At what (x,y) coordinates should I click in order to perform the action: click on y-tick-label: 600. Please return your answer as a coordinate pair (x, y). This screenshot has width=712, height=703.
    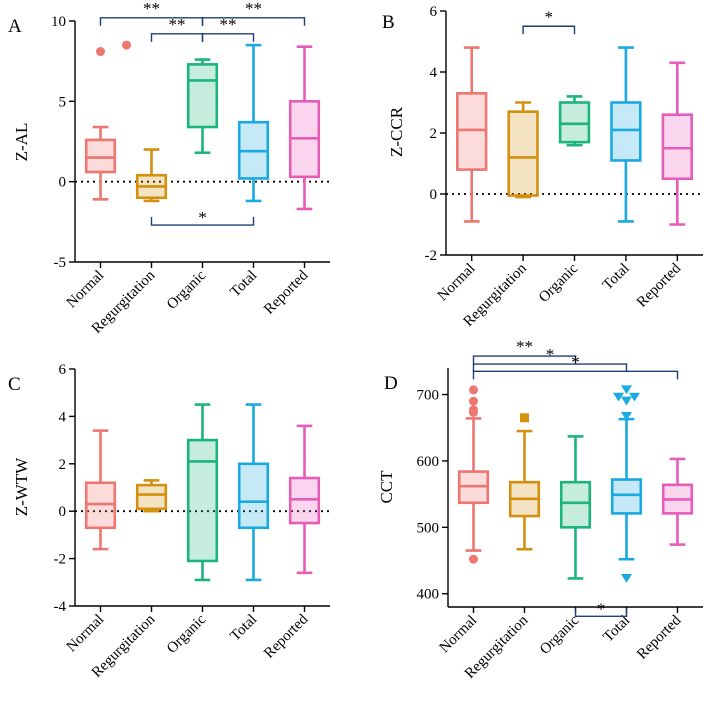
    Looking at the image, I should click on (428, 462).